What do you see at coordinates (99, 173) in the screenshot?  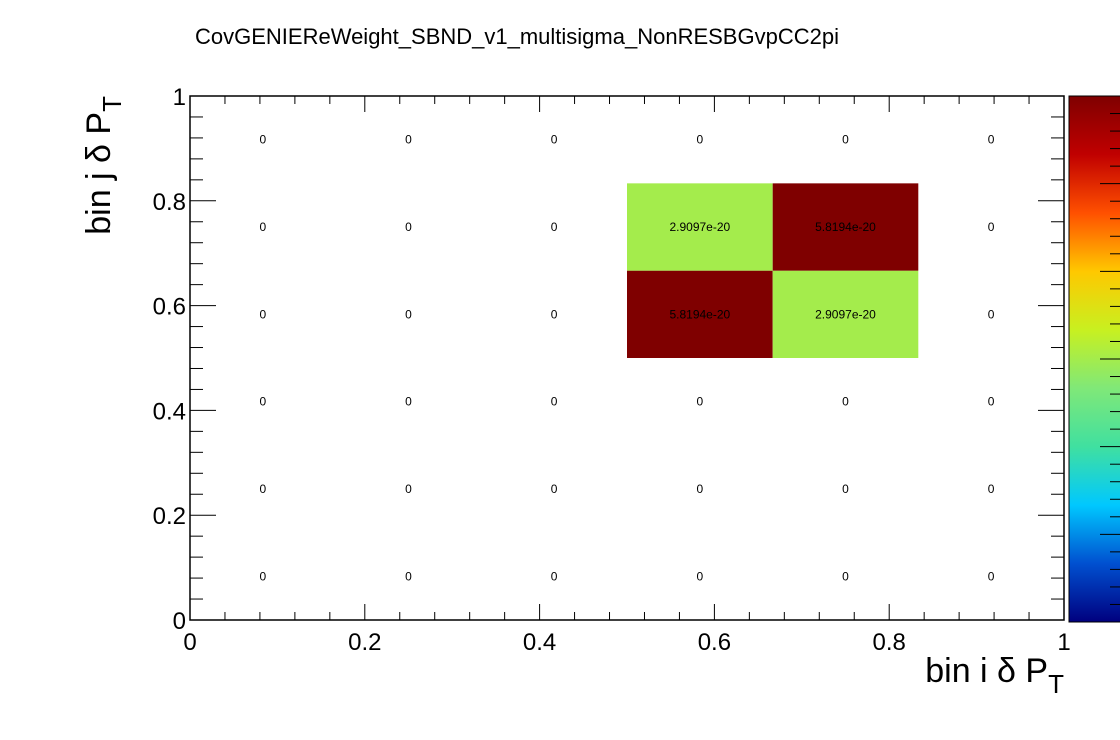 I see `y-axis-title-text: bin j δ P` at bounding box center [99, 173].